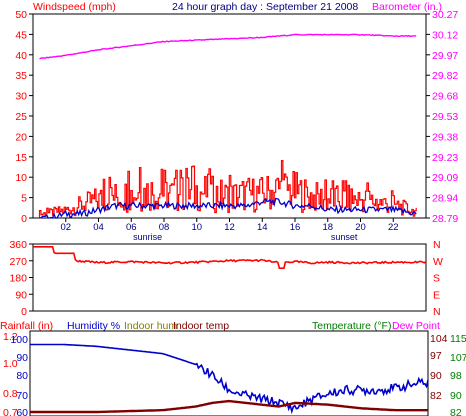 This screenshot has width=466, height=416. What do you see at coordinates (229, 406) in the screenshot?
I see `indoor-temp-series` at bounding box center [229, 406].